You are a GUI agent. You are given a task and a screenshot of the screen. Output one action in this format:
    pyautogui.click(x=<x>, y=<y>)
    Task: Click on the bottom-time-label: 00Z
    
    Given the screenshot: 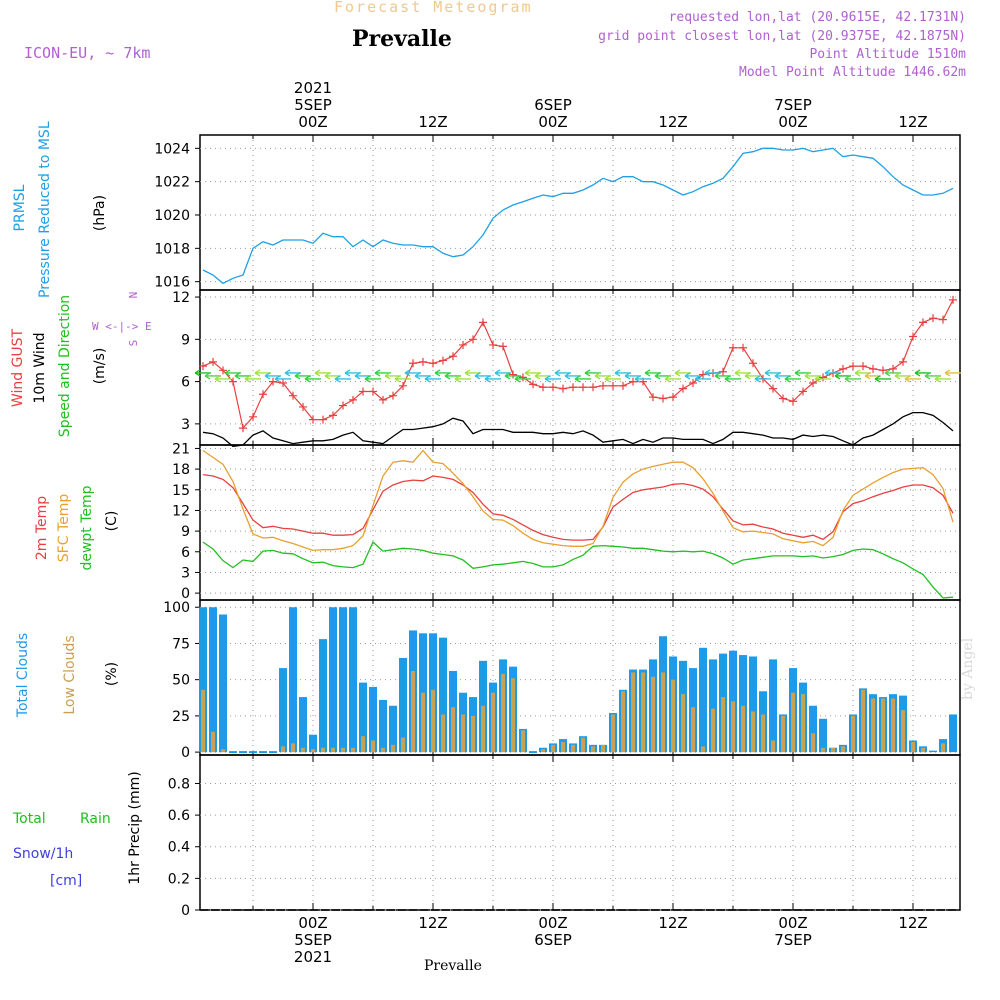 What is the action you would take?
    pyautogui.click(x=312, y=923)
    